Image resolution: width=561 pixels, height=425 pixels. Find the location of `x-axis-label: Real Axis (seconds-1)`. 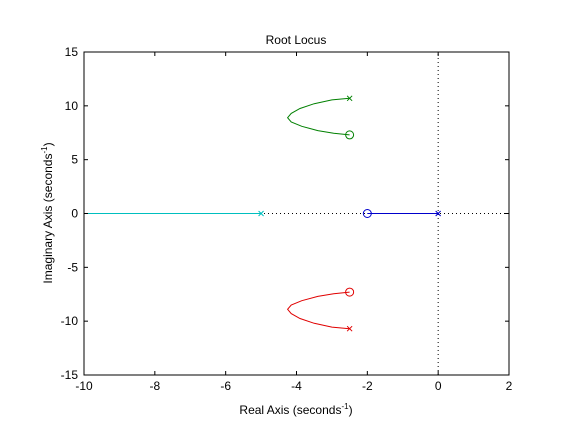

x-axis-label: Real Axis (seconds-1) is located at coordinates (295, 409).